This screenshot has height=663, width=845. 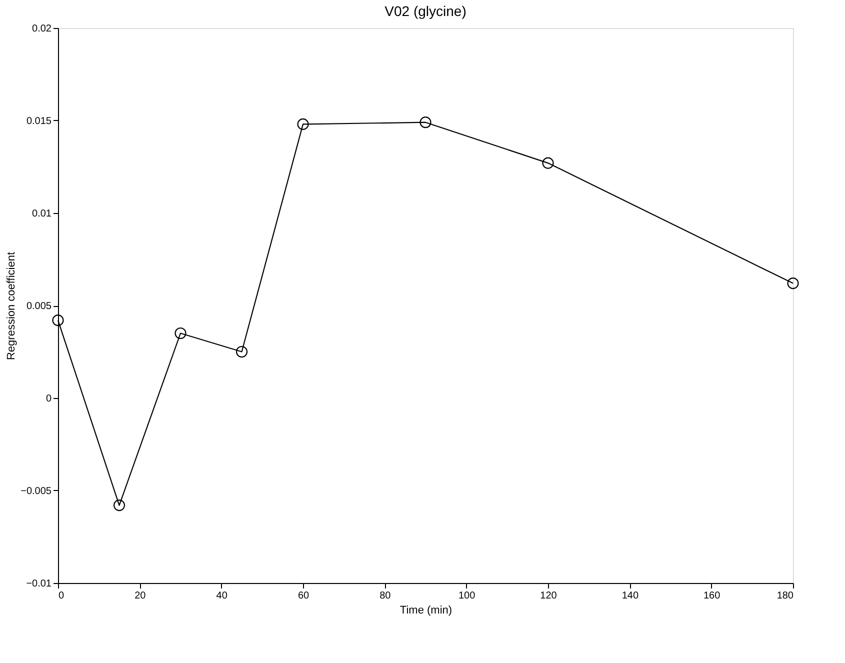 I want to click on x-tick-label: 40, so click(x=222, y=596).